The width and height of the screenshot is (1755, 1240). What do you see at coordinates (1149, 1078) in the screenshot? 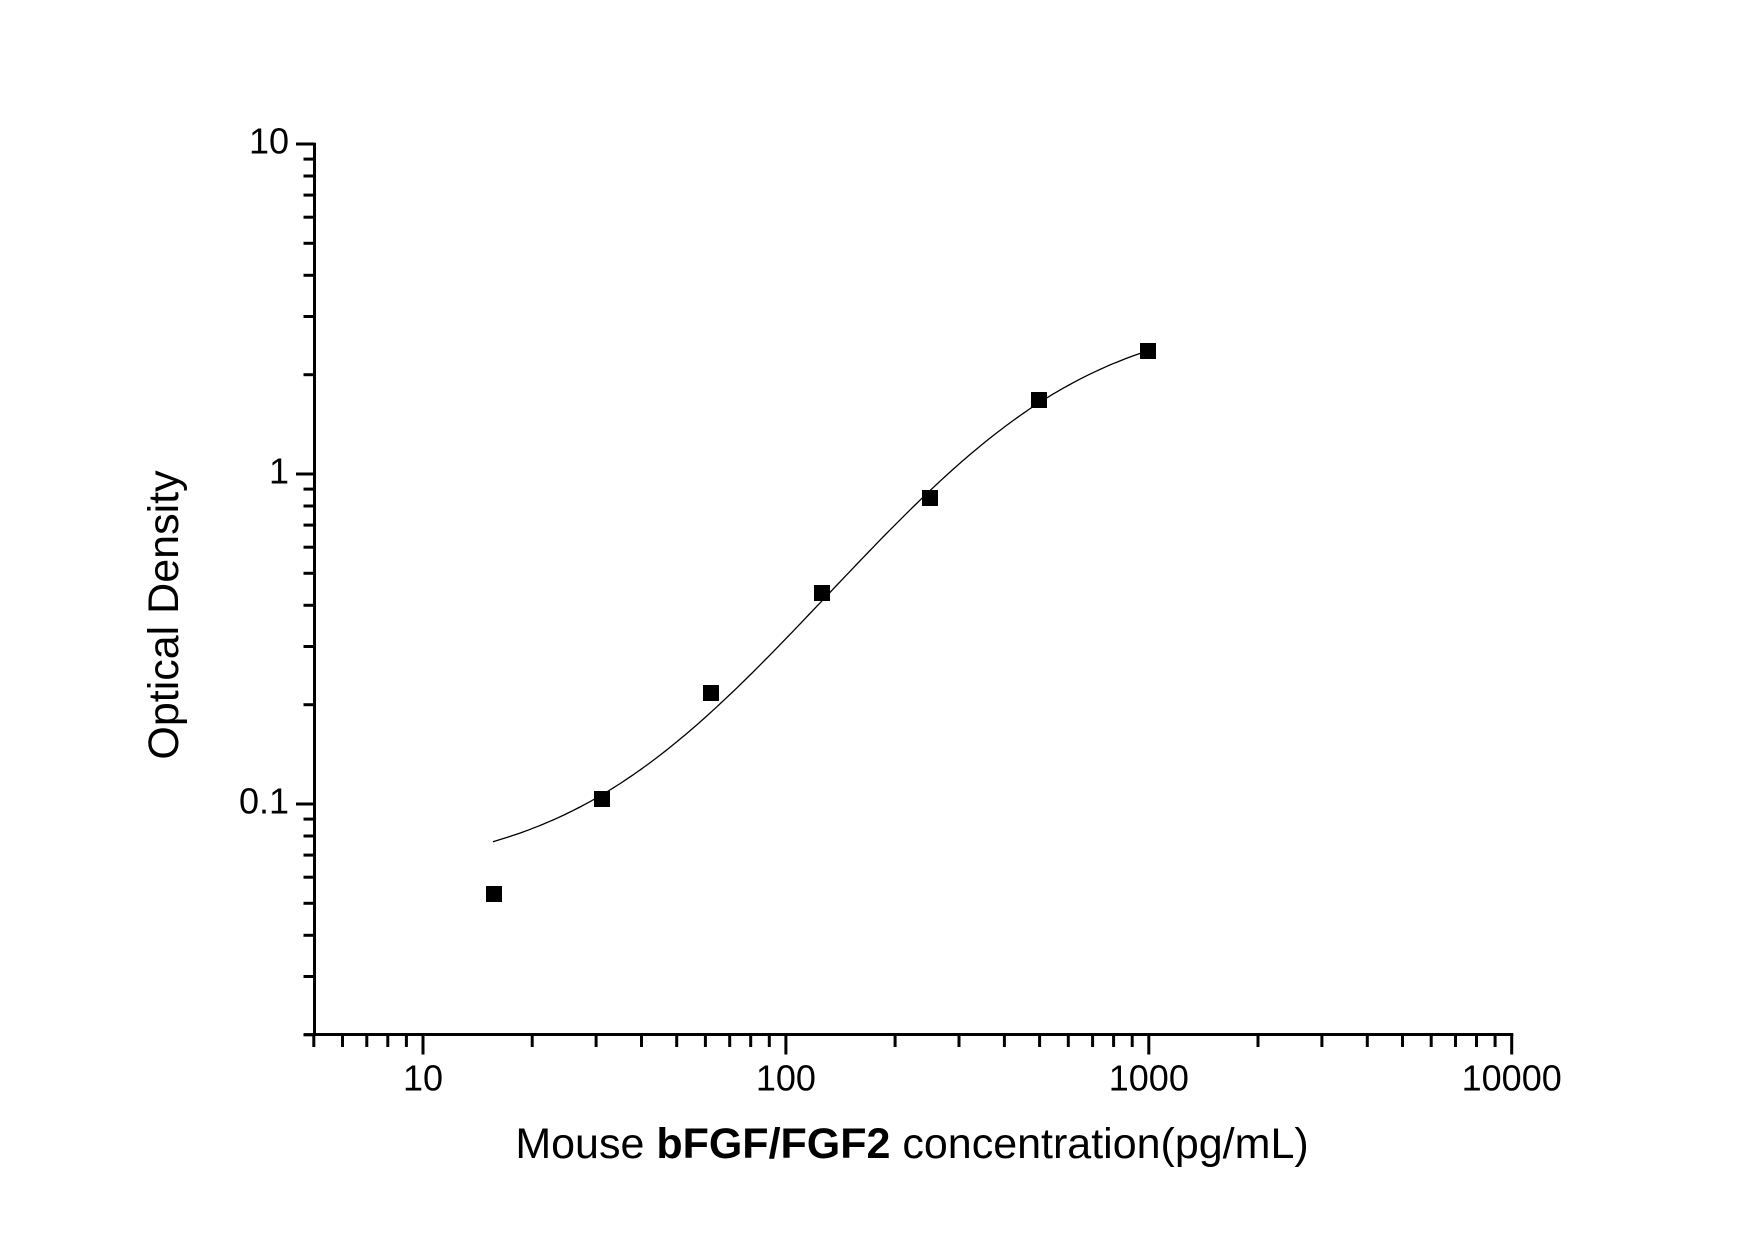
I see `svg-text: 1000` at bounding box center [1149, 1078].